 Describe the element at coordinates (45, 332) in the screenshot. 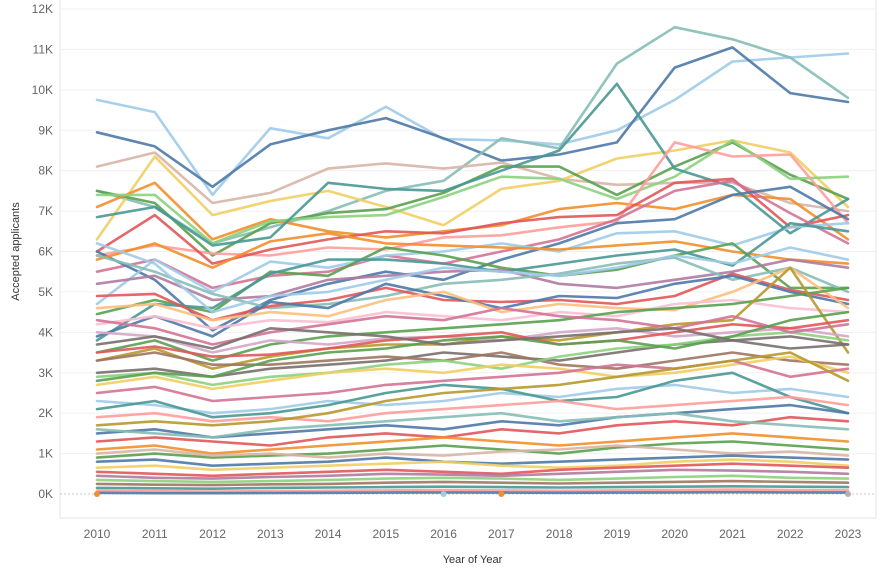

I see `y-tick-label: 4K` at that location.